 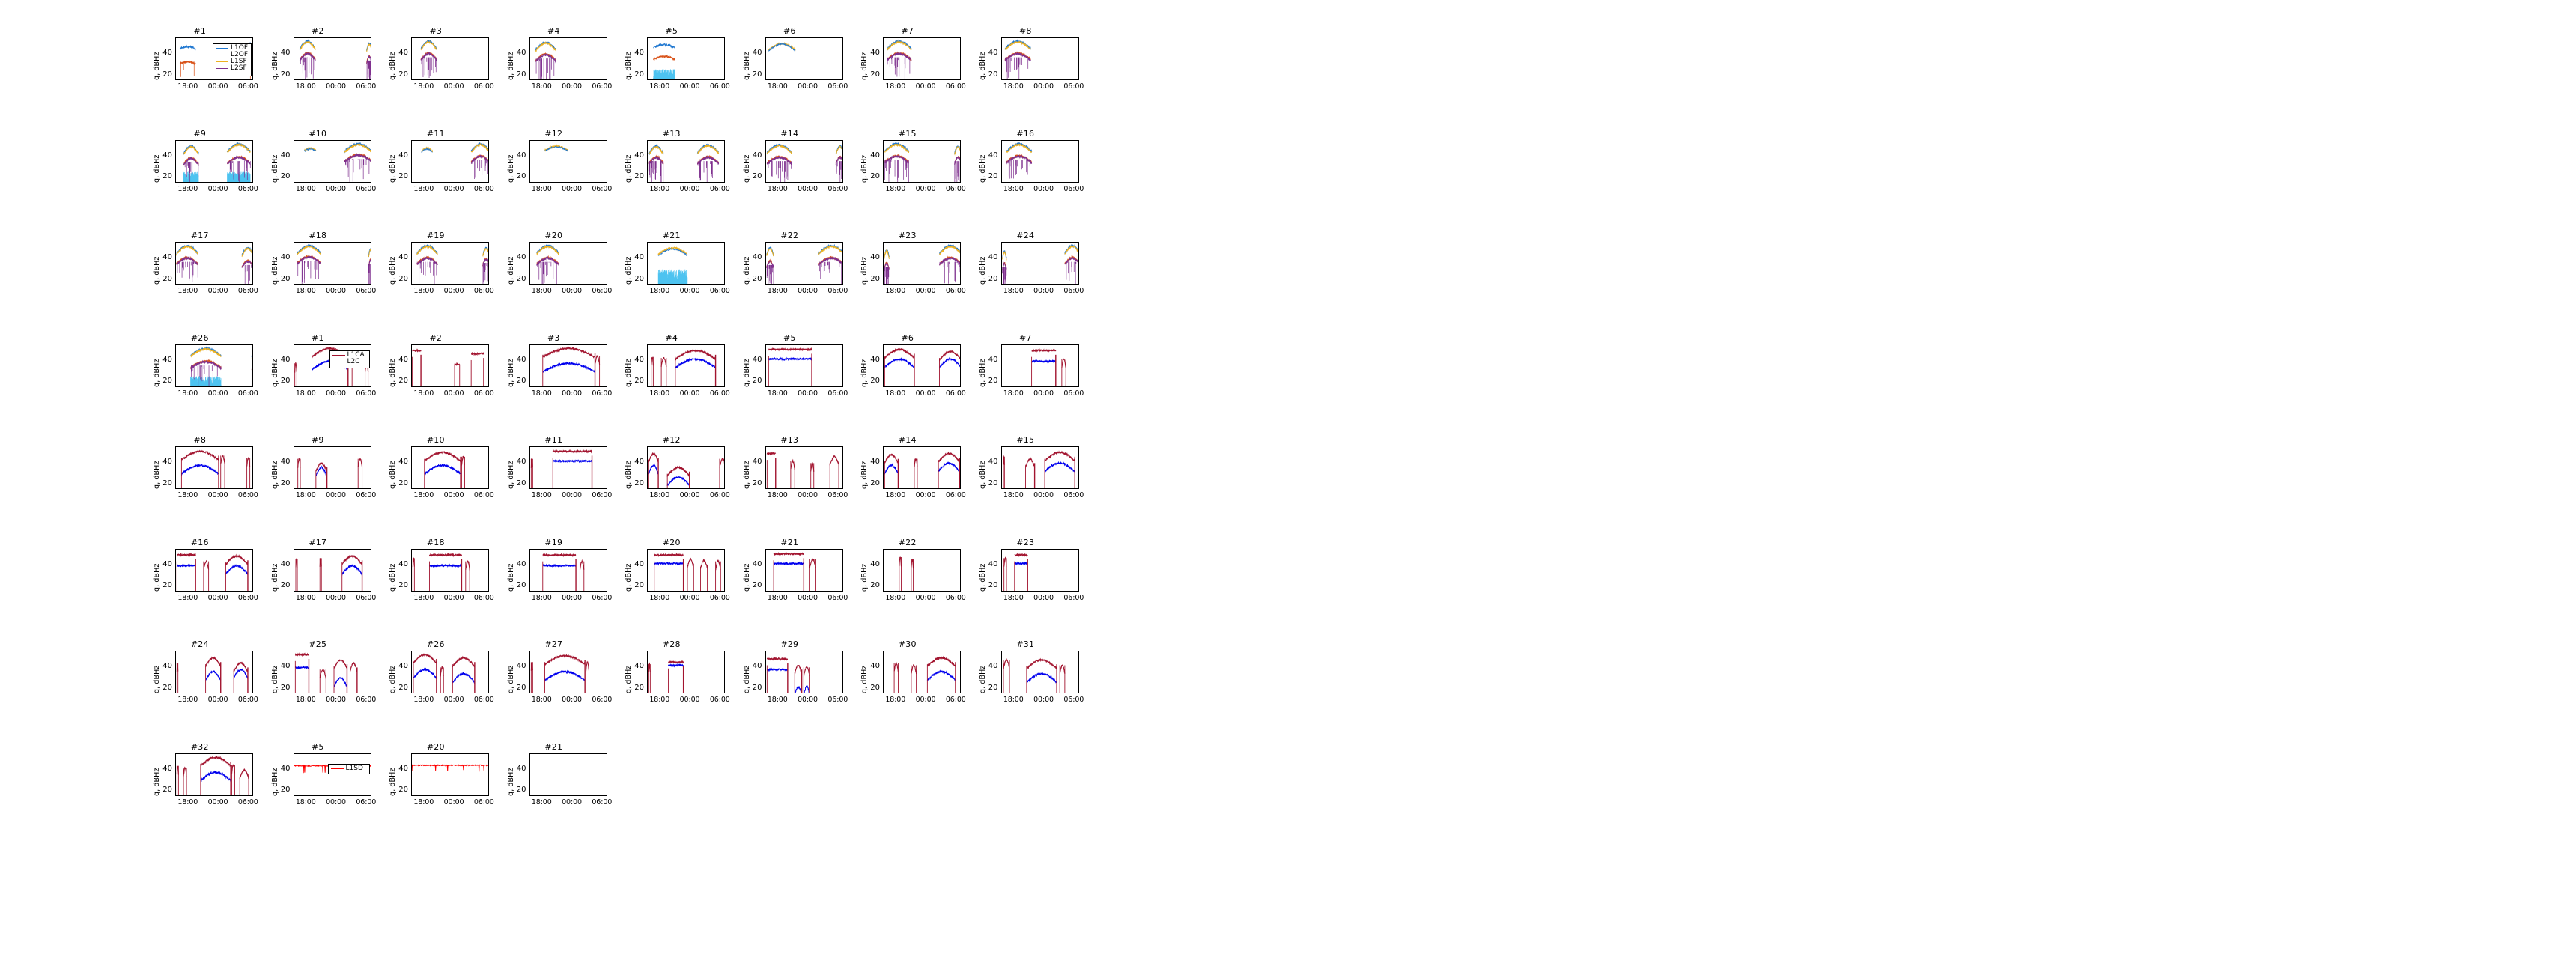 I want to click on subplot-panel: #21 q, dBHz 40 20 18:00 00:00 06:00, so click(x=672, y=282).